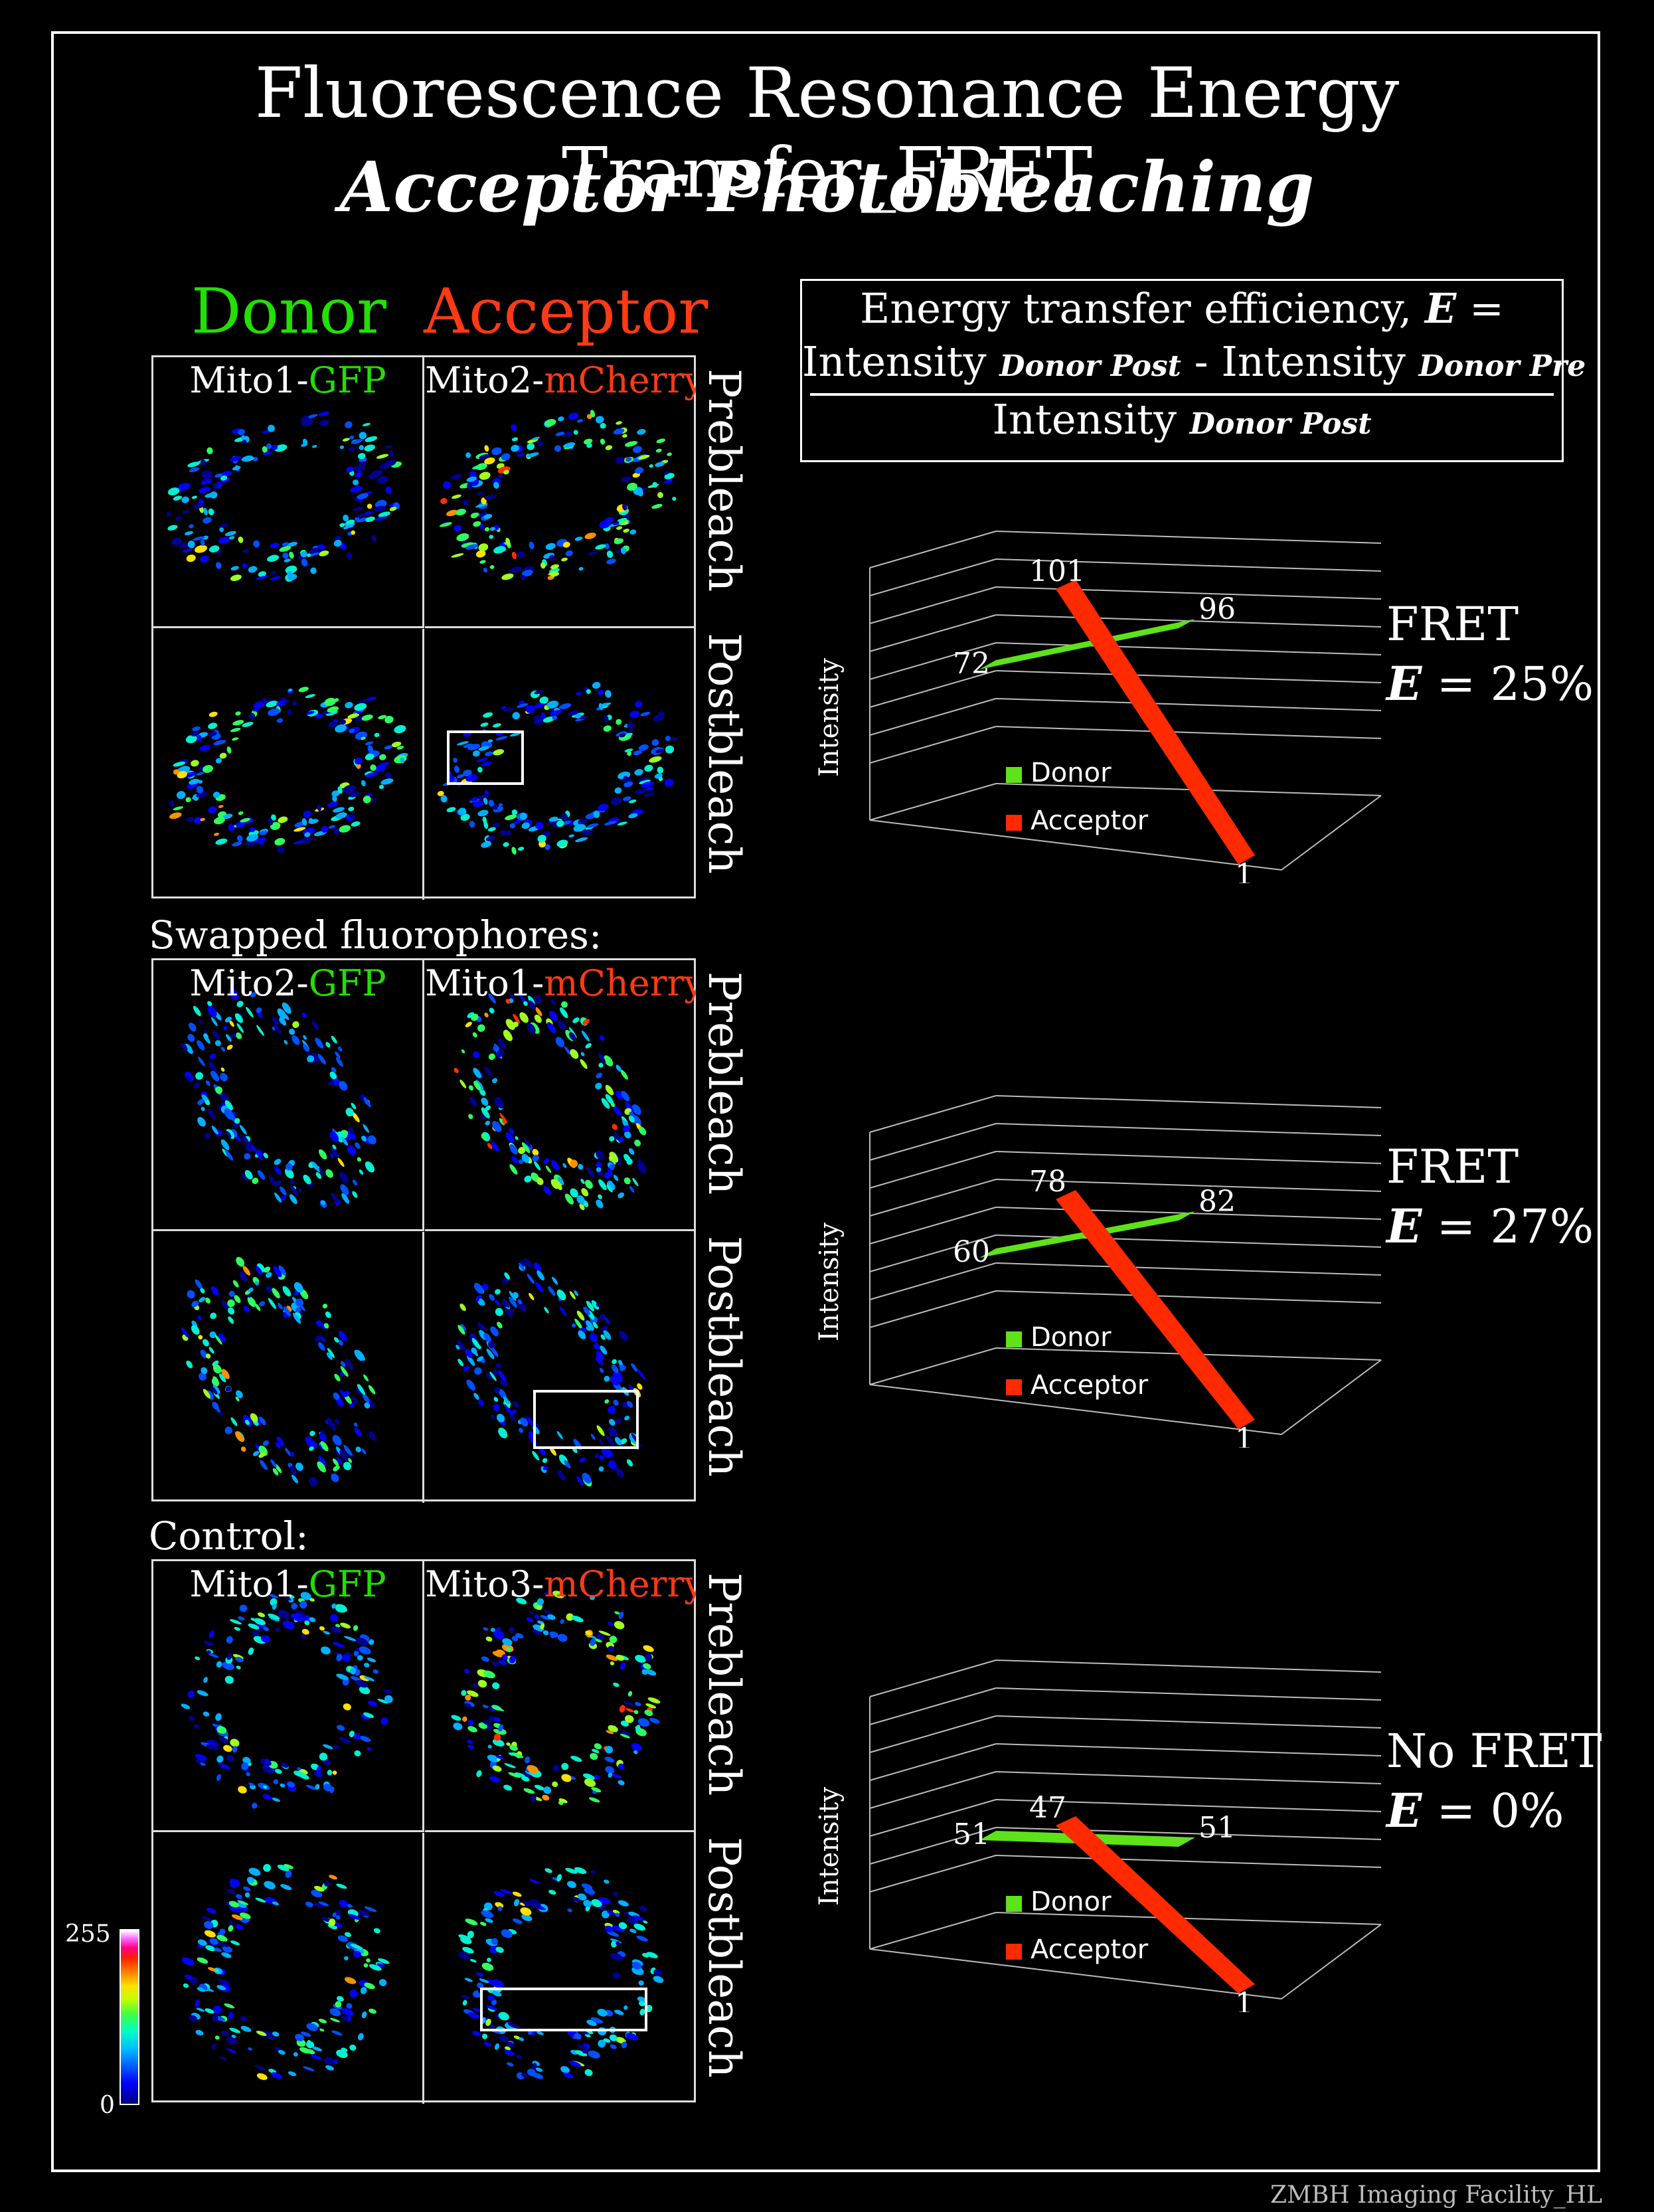 This screenshot has width=1654, height=2212. Describe the element at coordinates (1217, 609) in the screenshot. I see `donor-post-value: 96` at that location.